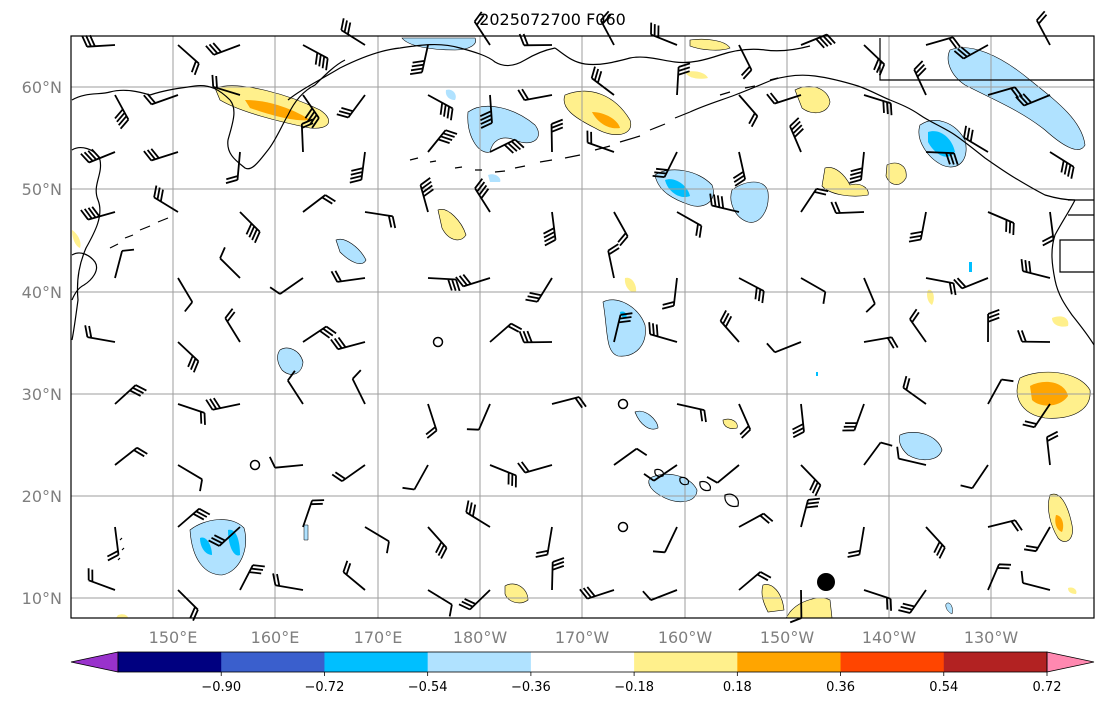  What do you see at coordinates (685, 637) in the screenshot?
I see `longitude-label: 160°W` at bounding box center [685, 637].